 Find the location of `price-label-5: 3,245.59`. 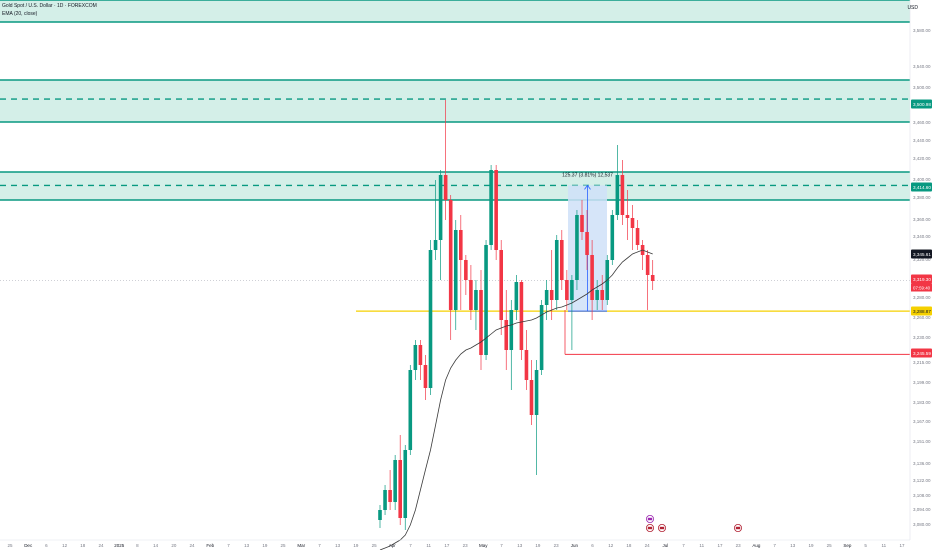

price-label-5: 3,245.59 is located at coordinates (921, 353).